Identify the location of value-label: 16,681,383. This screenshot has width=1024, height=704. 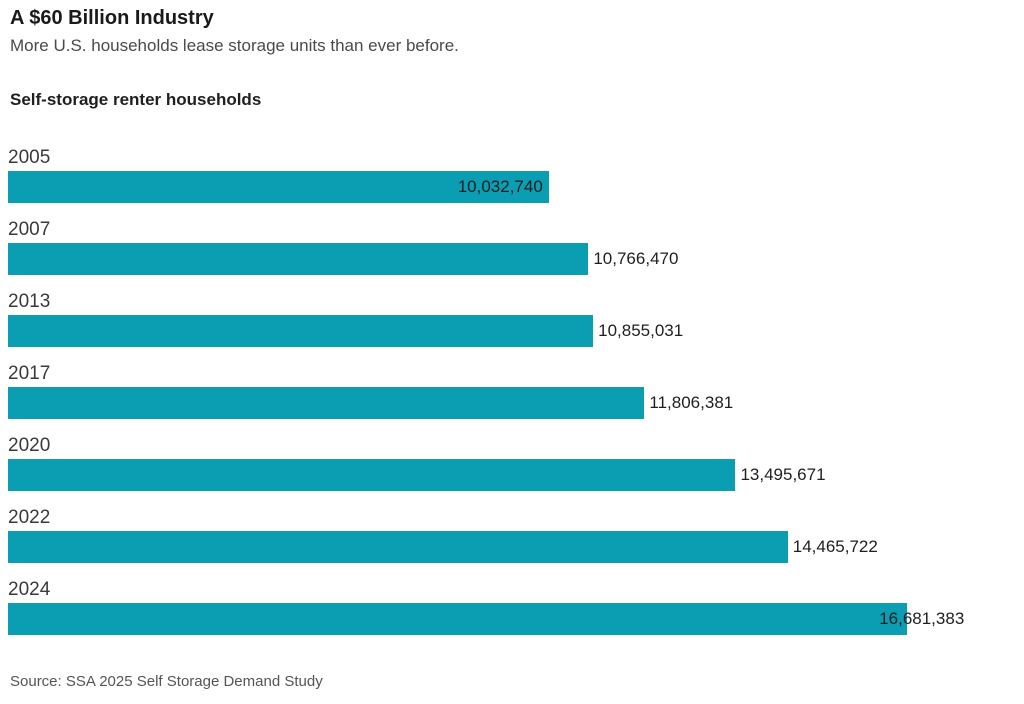
(922, 618).